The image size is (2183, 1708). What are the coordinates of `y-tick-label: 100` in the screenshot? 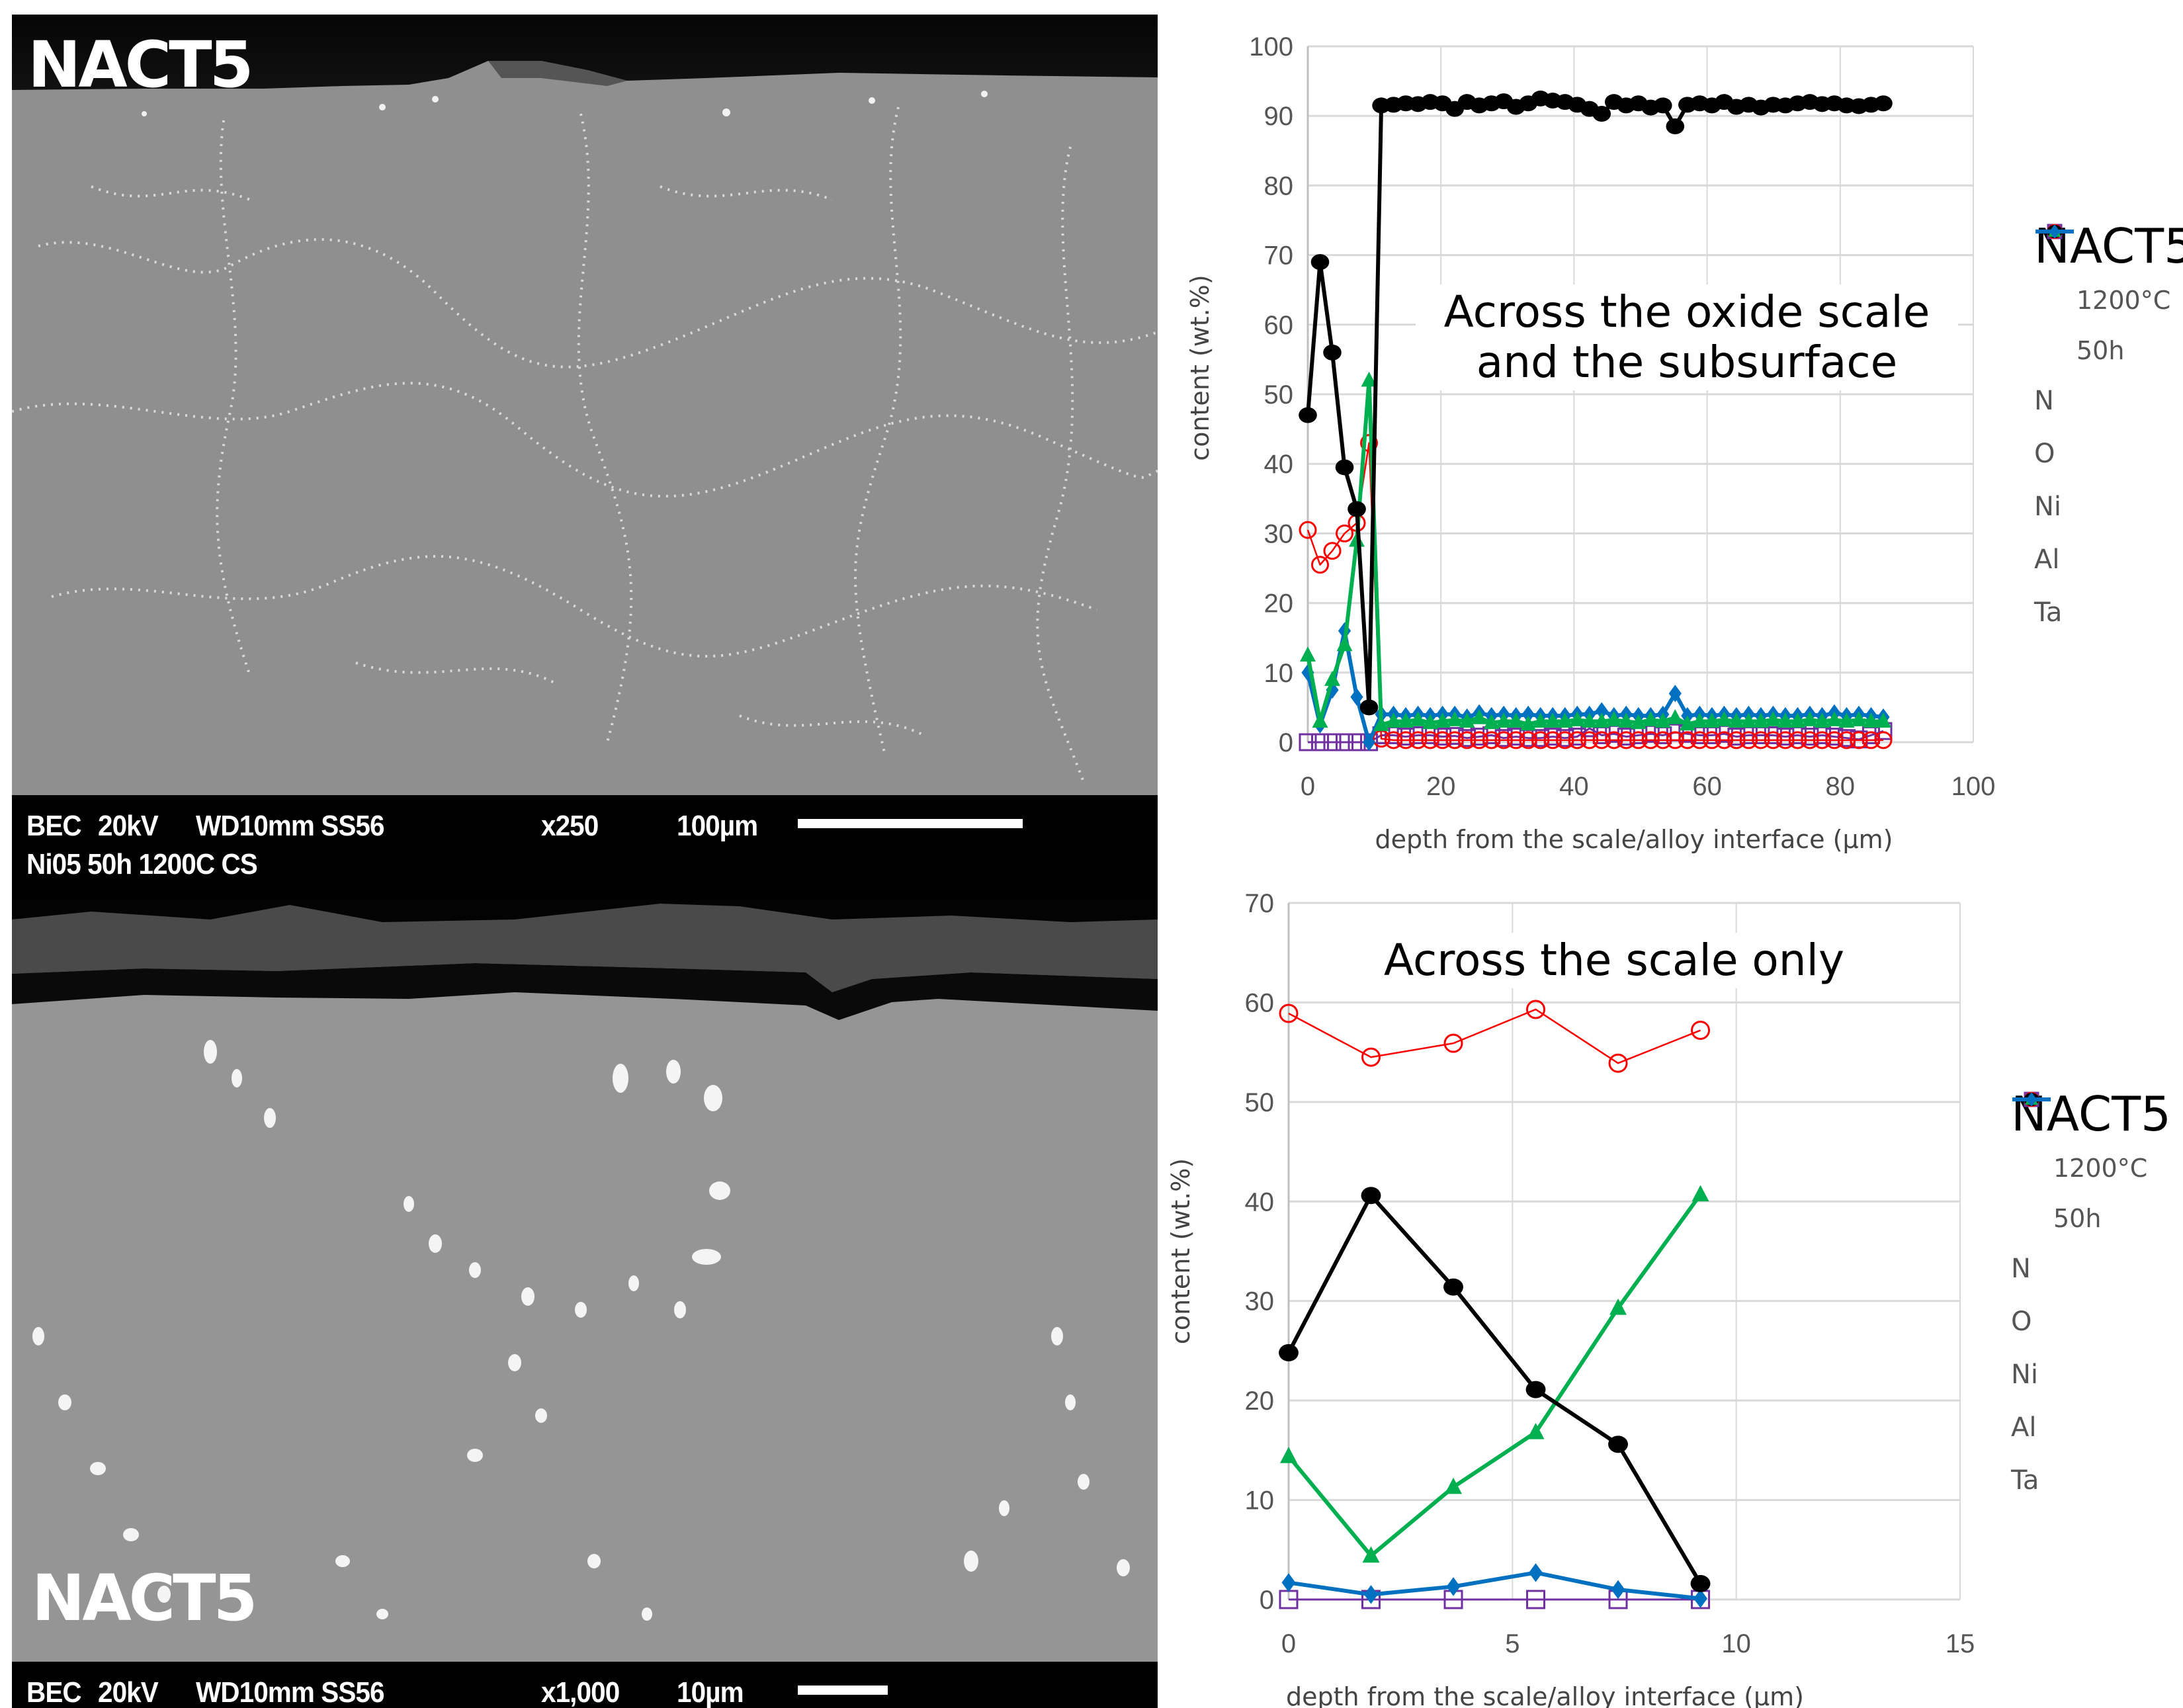 It's located at (1271, 47).